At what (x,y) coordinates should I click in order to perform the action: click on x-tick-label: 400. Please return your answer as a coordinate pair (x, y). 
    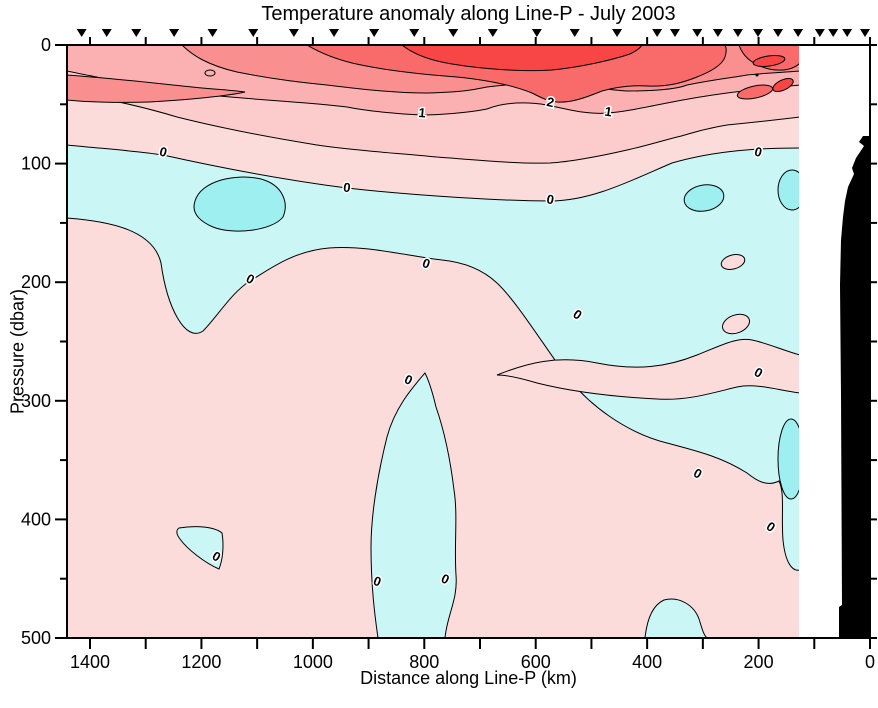
    Looking at the image, I should click on (647, 662).